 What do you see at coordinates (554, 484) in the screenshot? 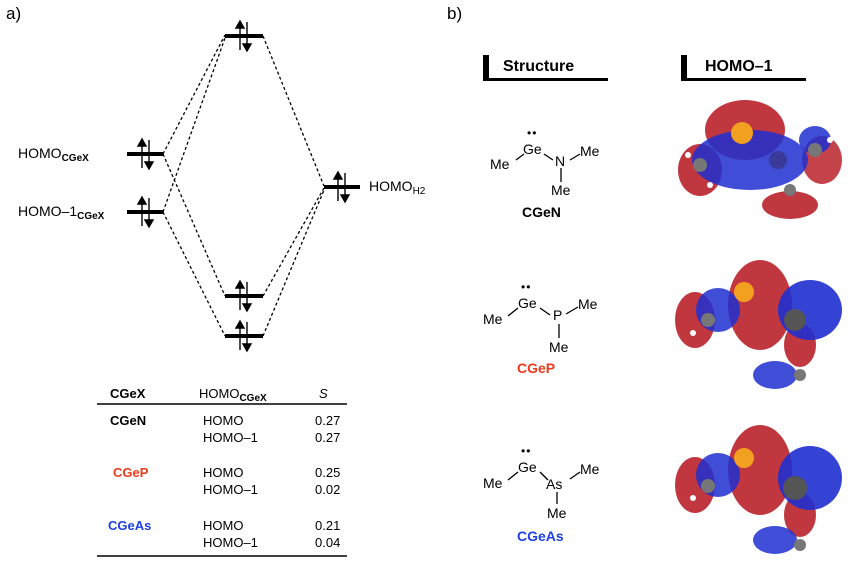
I see `atom-heteroatom: As` at bounding box center [554, 484].